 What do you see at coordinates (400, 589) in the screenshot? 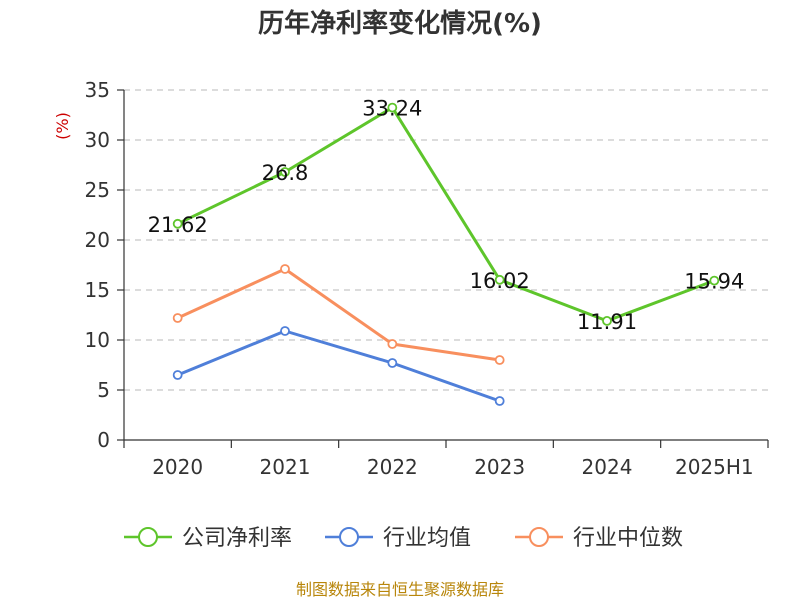
I see `source-note: 制图数据来自恒生聚源数据库` at bounding box center [400, 589].